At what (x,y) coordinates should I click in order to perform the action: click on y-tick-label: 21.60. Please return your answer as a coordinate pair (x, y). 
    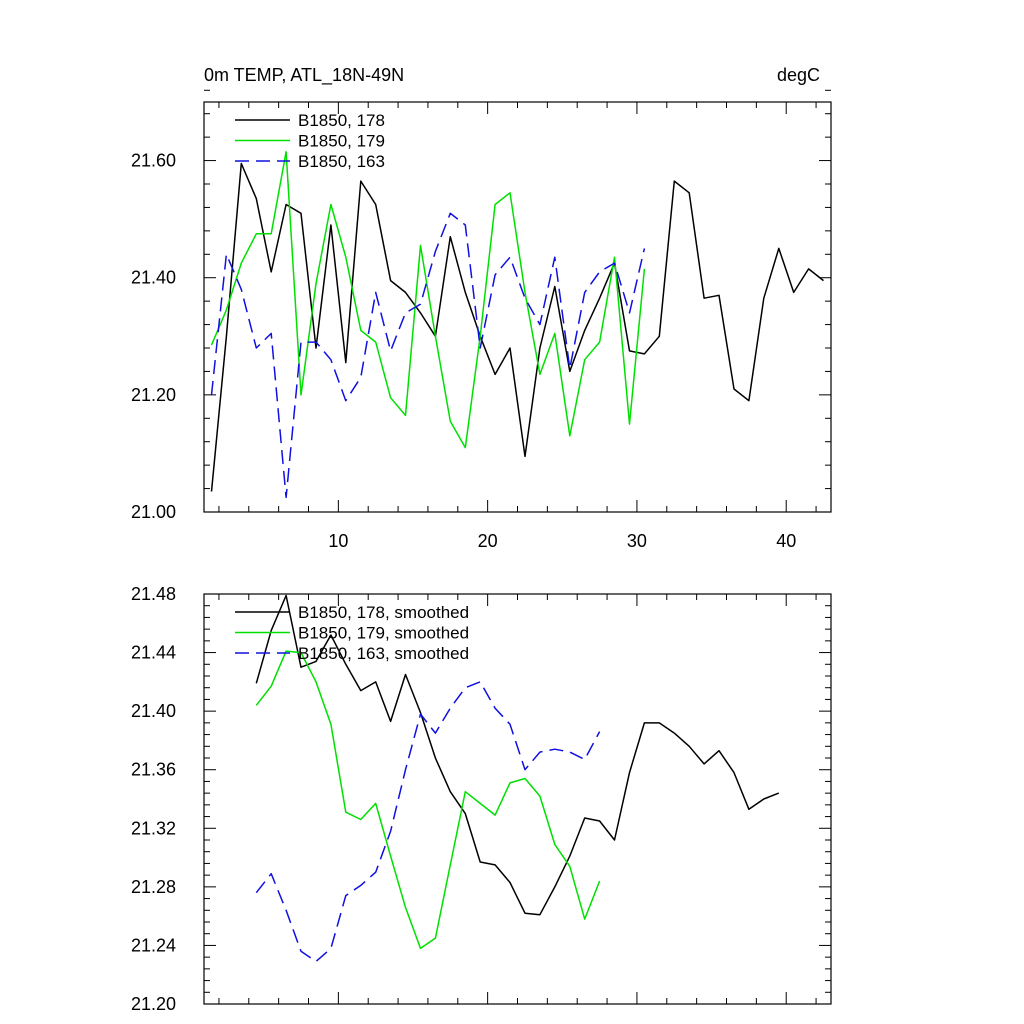
    Looking at the image, I should click on (153, 161).